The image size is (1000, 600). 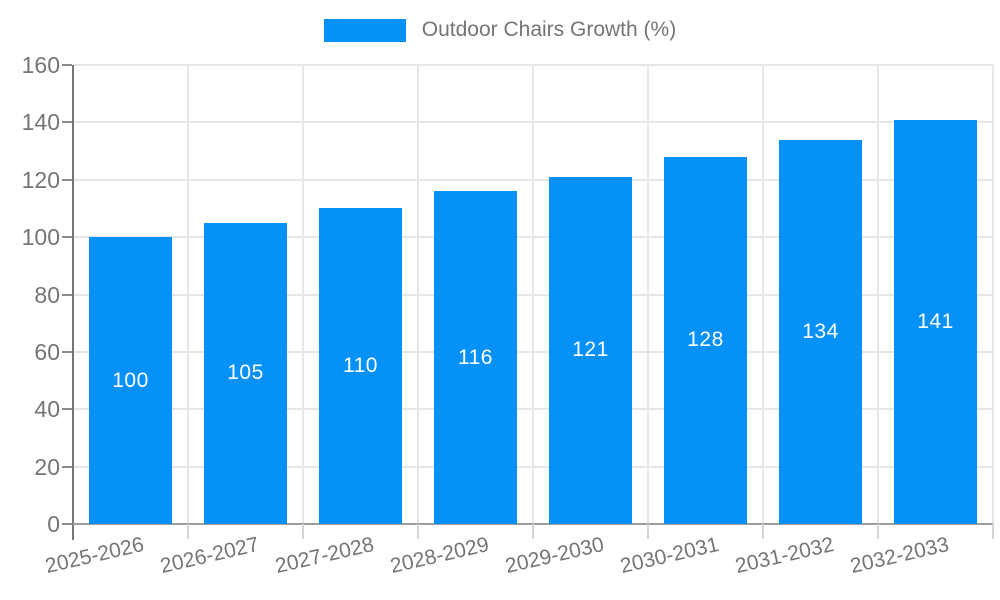 I want to click on bar-2027-2028: 110, so click(x=360, y=366).